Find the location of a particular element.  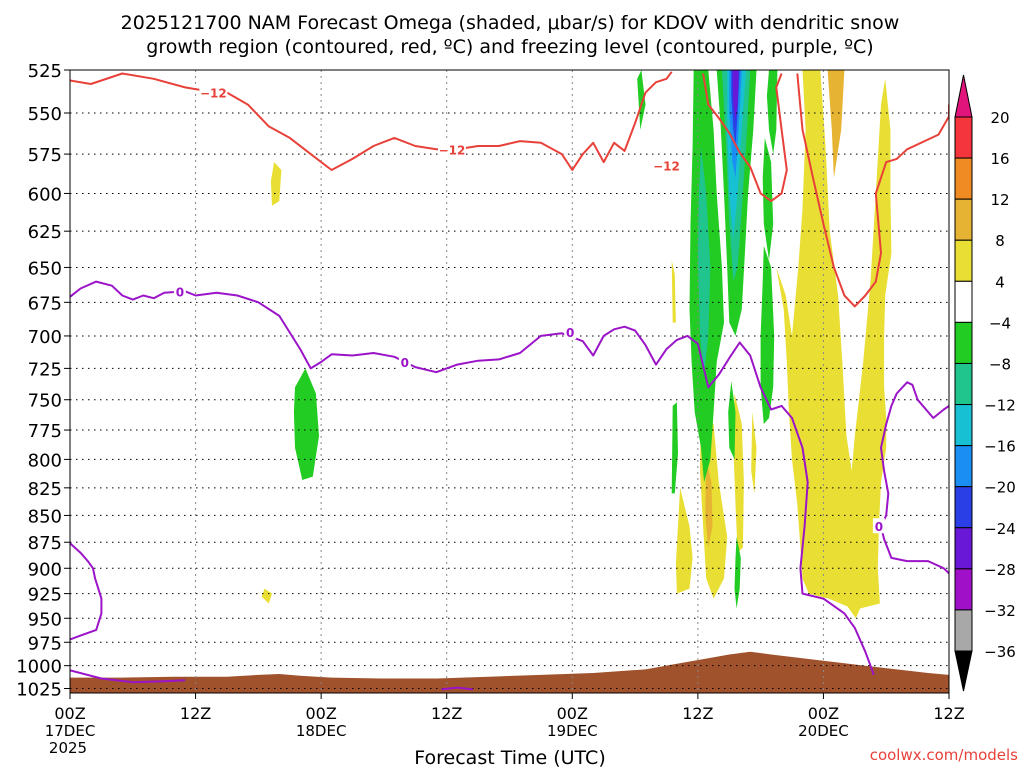

colorbar-label-8: −16 is located at coordinates (1000, 447).